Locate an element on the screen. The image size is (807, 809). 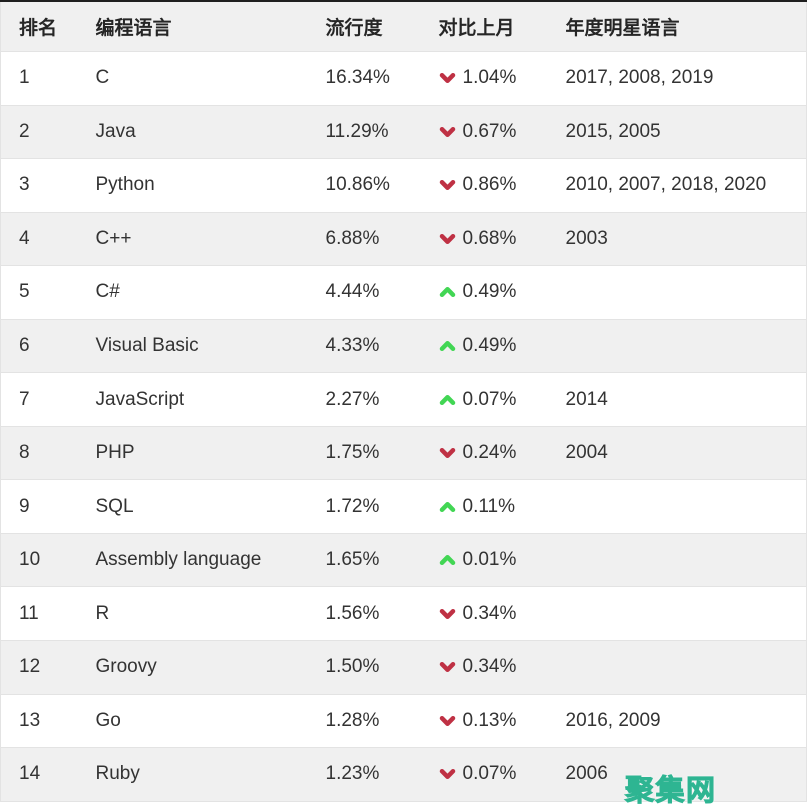
table-row: 11 R 1.56% 0.34% is located at coordinates (403, 614).